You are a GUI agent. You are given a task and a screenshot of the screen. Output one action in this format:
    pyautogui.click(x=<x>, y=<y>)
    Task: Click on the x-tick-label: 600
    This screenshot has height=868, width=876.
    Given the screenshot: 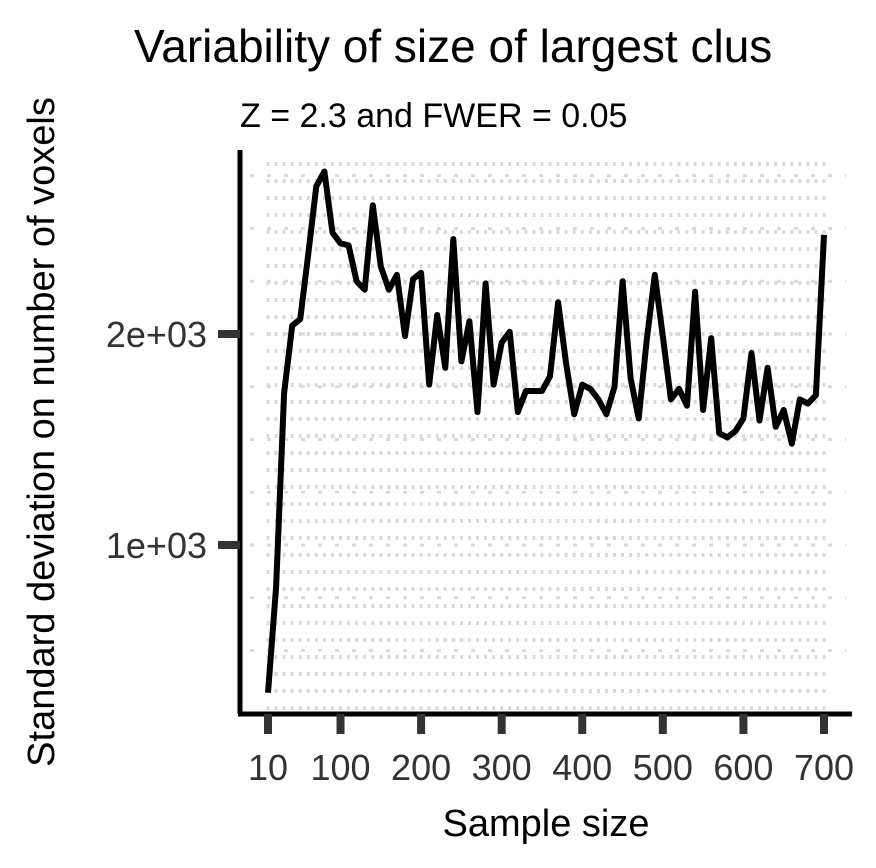 What is the action you would take?
    pyautogui.click(x=743, y=767)
    